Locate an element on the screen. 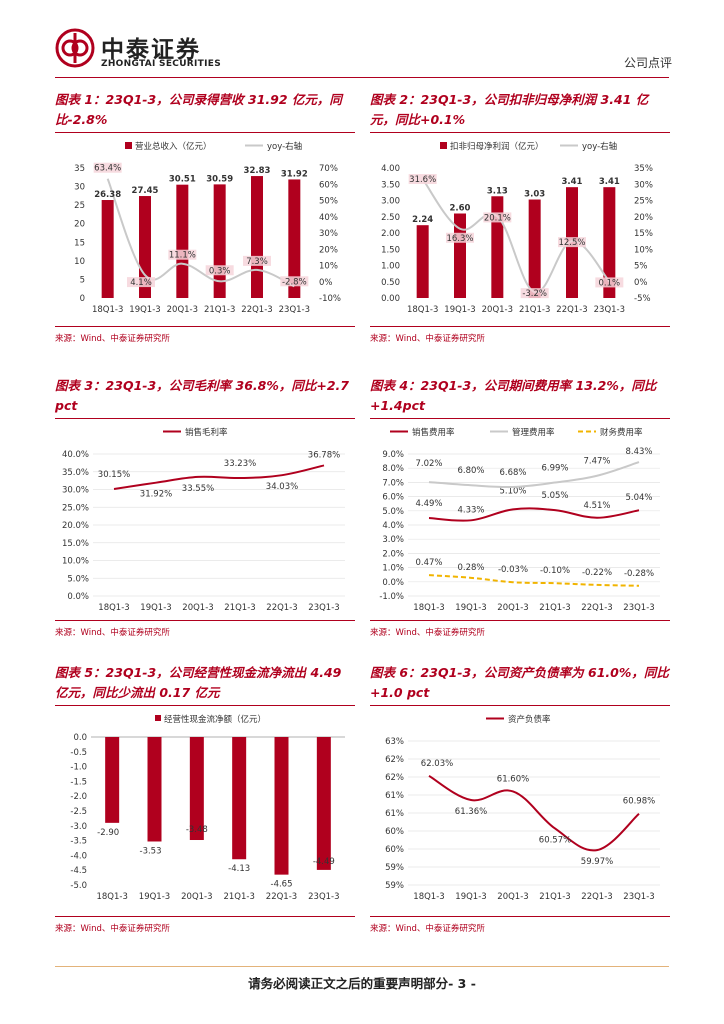 This screenshot has height=1024, width=724. x-tick-label: 18Q1-3 is located at coordinates (113, 608).